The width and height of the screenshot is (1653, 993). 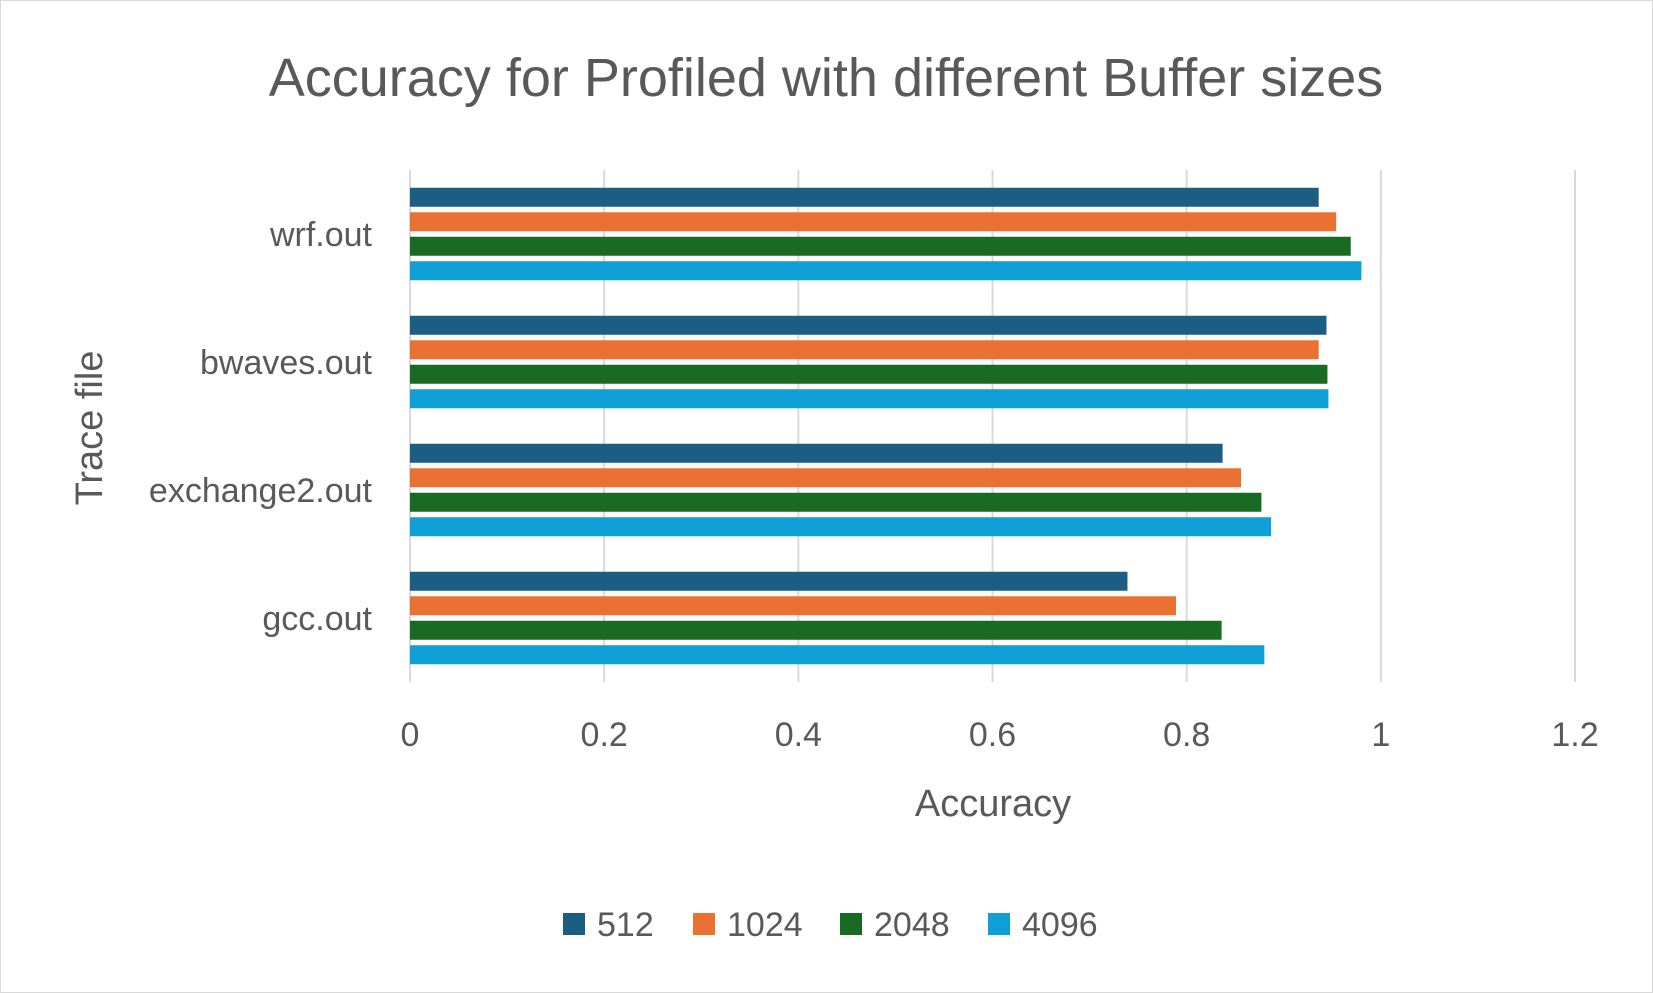 What do you see at coordinates (873, 222) in the screenshot?
I see `bar-1024-wrf-out` at bounding box center [873, 222].